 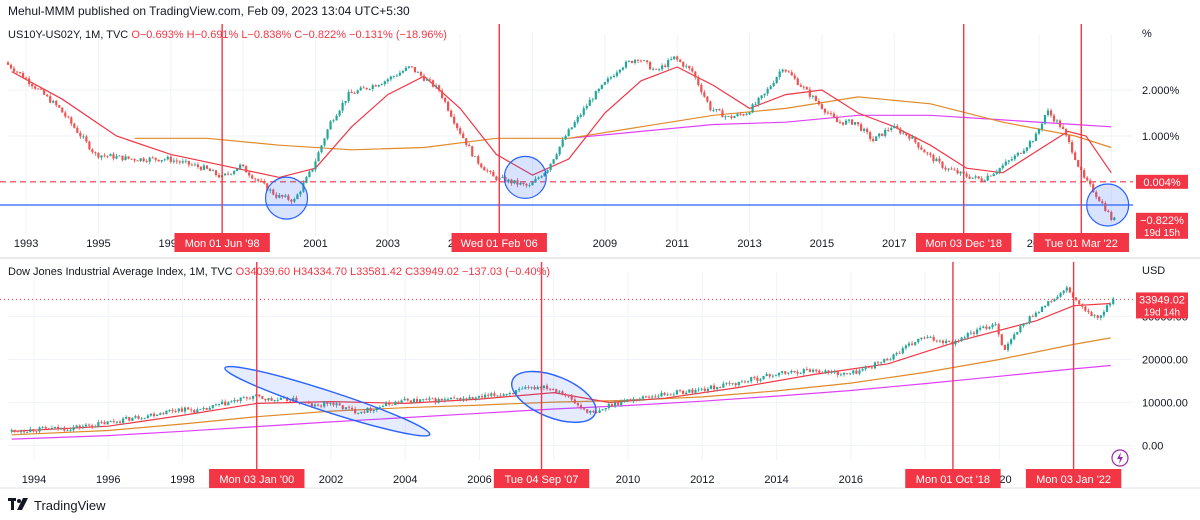 What do you see at coordinates (57, 505) in the screenshot?
I see `footer-logo: TradingView` at bounding box center [57, 505].